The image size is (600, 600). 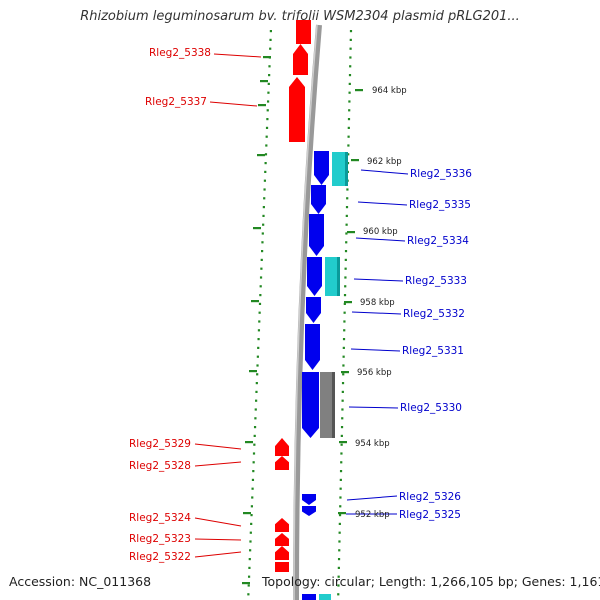 I want to click on gene-label-rleg2-5322: Rleg2_5322, so click(x=160, y=557).